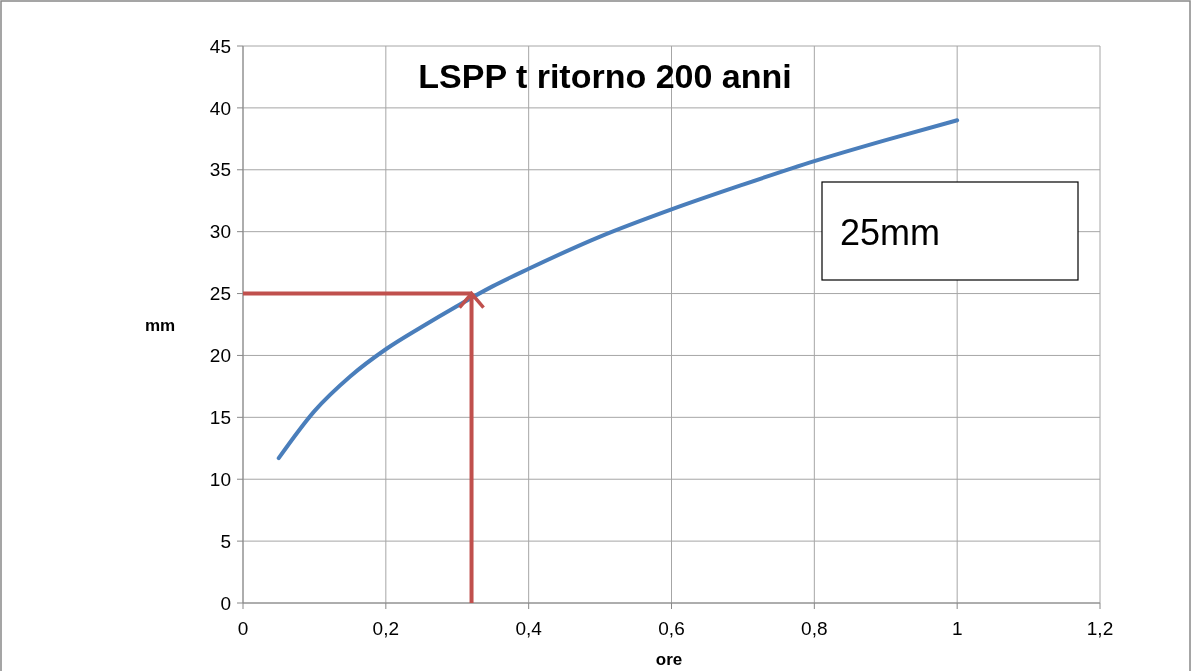 This screenshot has width=1191, height=671. Describe the element at coordinates (225, 603) in the screenshot. I see `y-tick-label: 0` at that location.